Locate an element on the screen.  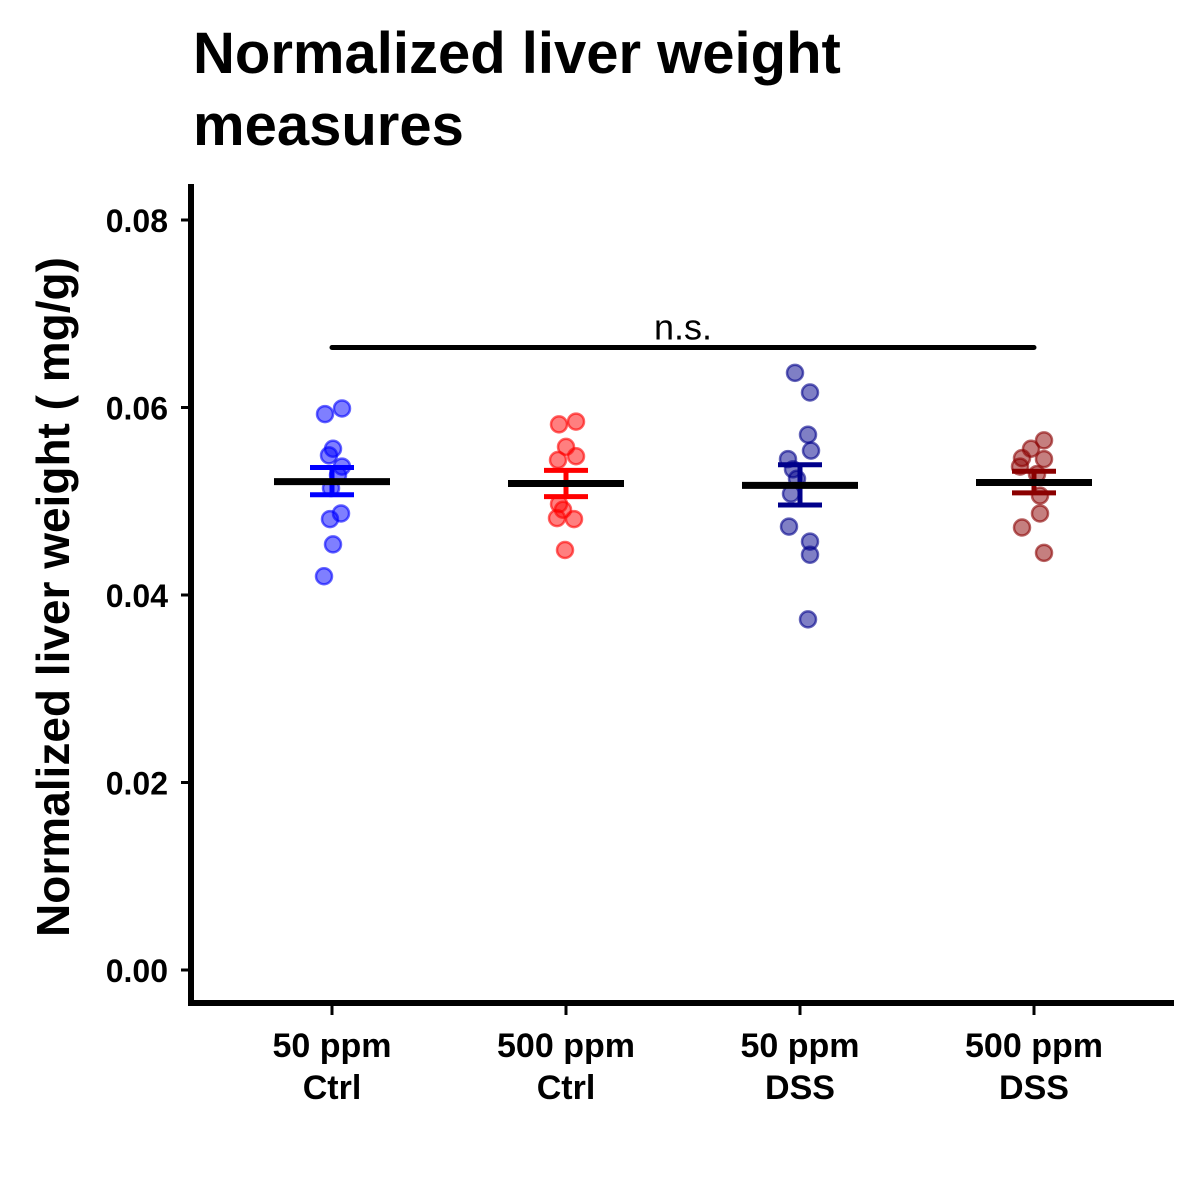
y-axis-label: Normalized liver weight ( mg/g) is located at coordinates (53, 597).